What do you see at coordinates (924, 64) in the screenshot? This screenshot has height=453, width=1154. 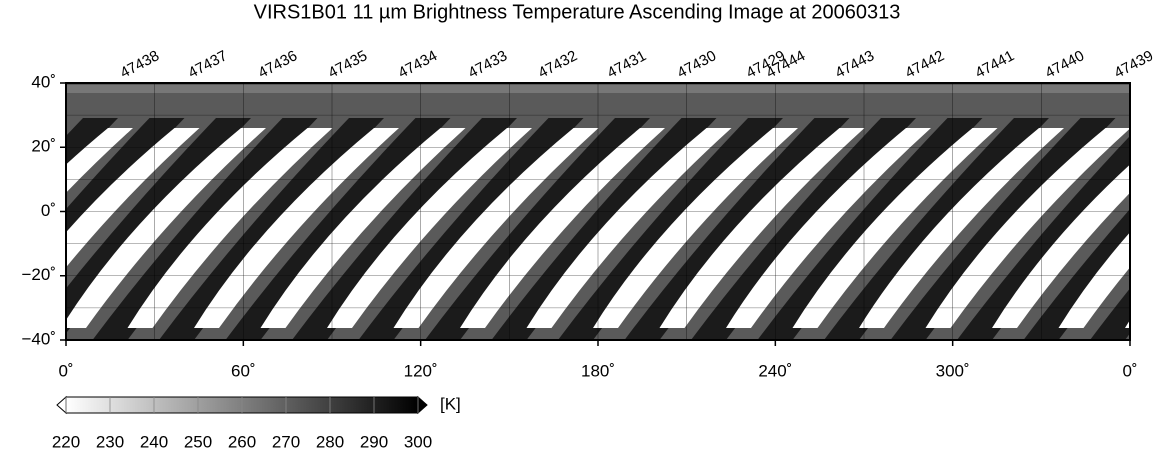 I see `orbit-label: 47442` at bounding box center [924, 64].